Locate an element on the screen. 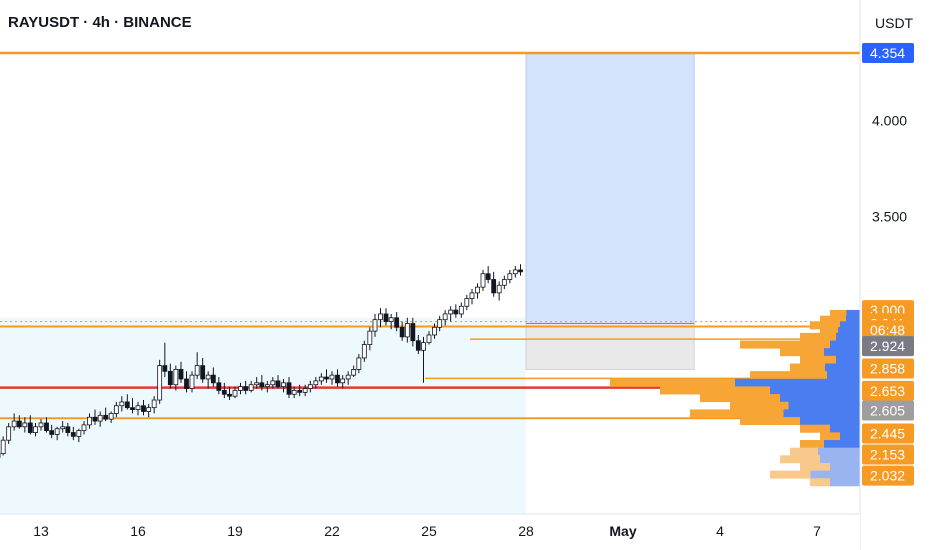 Image resolution: width=932 pixels, height=550 pixels. position-profit-zone is located at coordinates (610, 188).